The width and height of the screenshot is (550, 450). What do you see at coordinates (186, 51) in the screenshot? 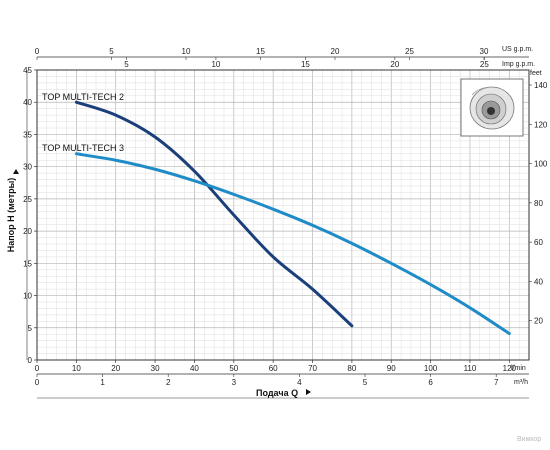
I see `us-gpm-tick-label: 10` at bounding box center [186, 51].